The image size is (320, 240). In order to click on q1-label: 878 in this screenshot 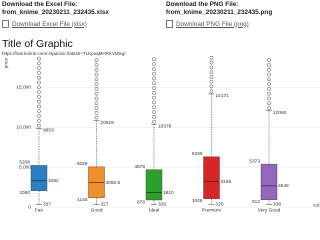, I will do `click(141, 202)`.